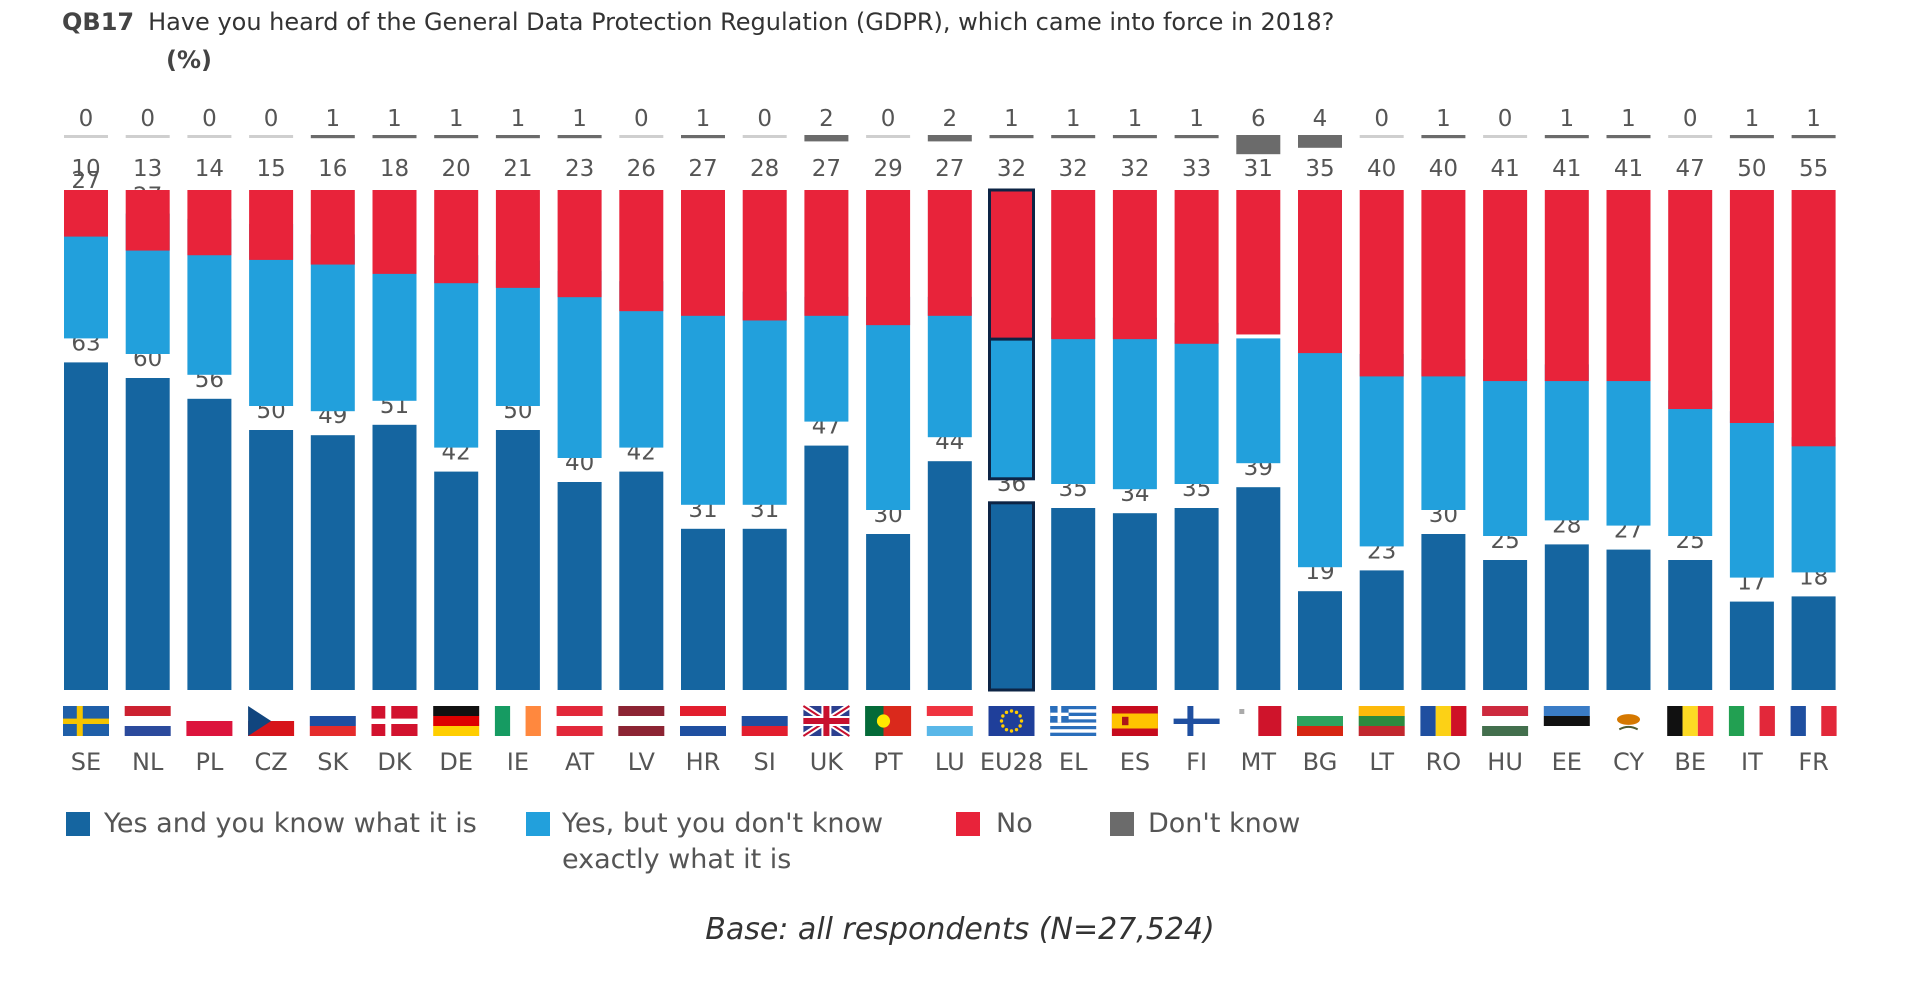  I want to click on bar-no-it, so click(1751, 306).